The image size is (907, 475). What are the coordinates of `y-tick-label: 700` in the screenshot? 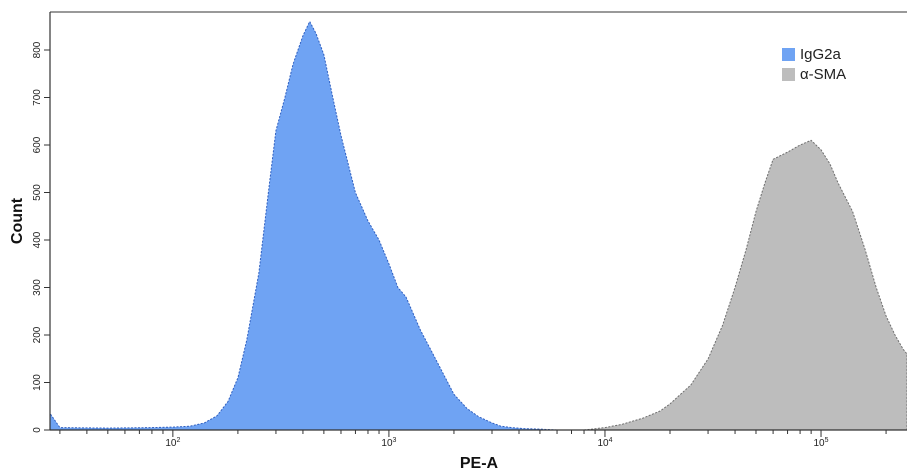 It's located at (37, 97).